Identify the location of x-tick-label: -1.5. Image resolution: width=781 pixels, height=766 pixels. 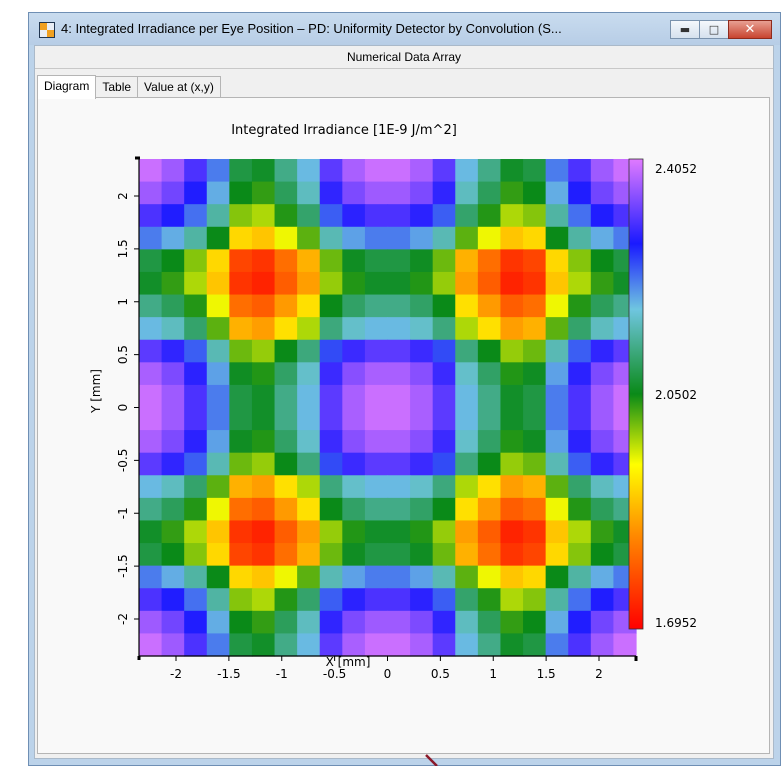
(228, 674).